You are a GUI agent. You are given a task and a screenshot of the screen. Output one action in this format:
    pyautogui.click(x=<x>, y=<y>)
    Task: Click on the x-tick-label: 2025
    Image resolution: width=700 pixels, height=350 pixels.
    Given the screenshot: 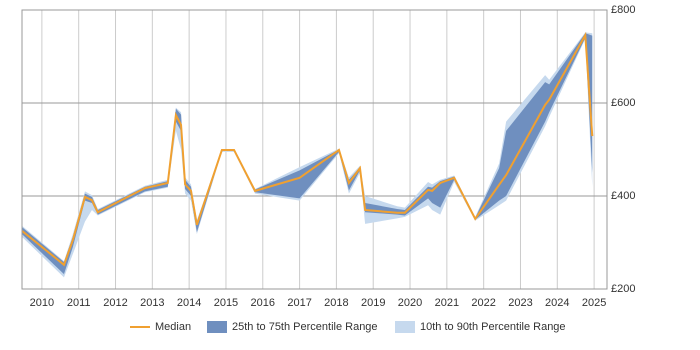 What is the action you would take?
    pyautogui.click(x=594, y=303)
    